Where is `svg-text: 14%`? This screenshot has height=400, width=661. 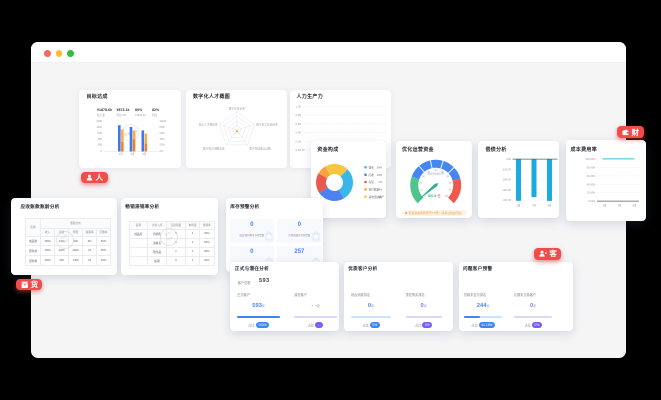
svg-text: 14% is located at coordinates (380, 189).